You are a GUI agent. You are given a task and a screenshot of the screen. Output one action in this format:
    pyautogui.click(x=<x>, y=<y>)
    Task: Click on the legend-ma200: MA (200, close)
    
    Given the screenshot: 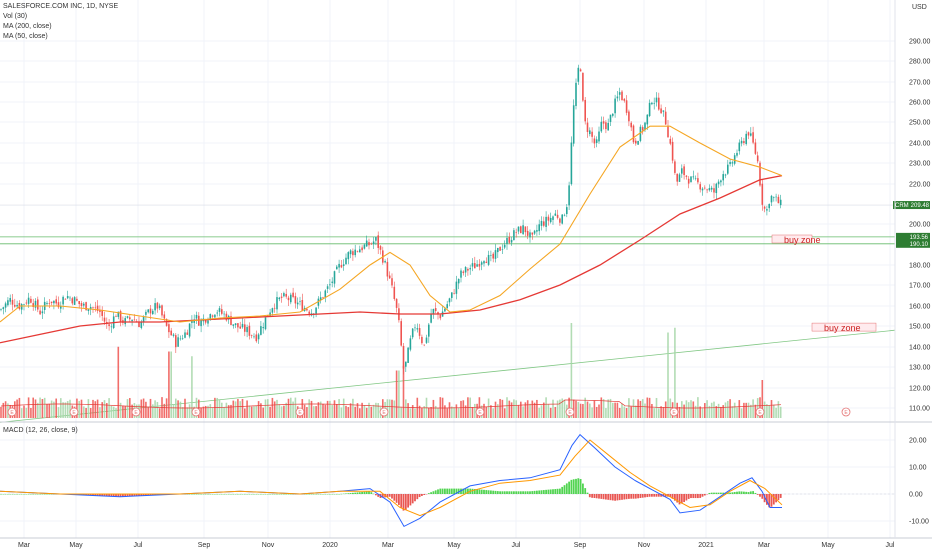 What is the action you would take?
    pyautogui.click(x=27, y=26)
    